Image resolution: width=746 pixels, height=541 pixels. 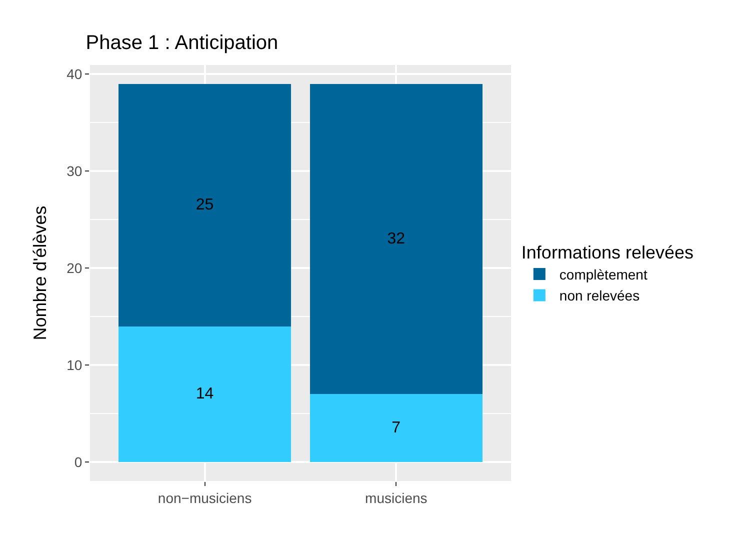 I want to click on data-label: 32, so click(x=396, y=239).